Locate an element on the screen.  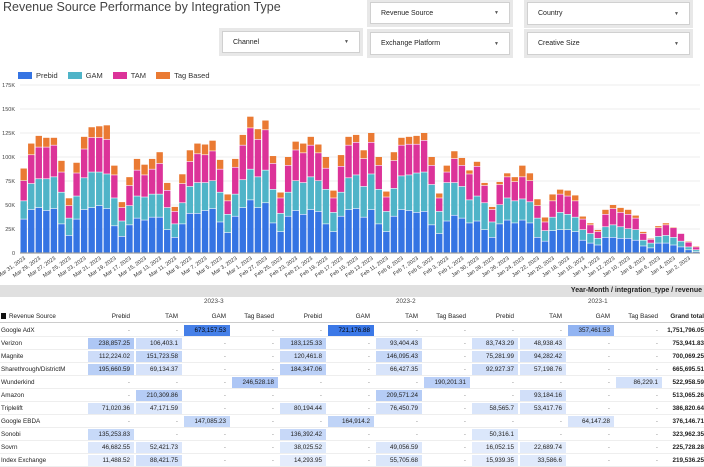
legend-item-tam: TAM is located at coordinates (129, 75).